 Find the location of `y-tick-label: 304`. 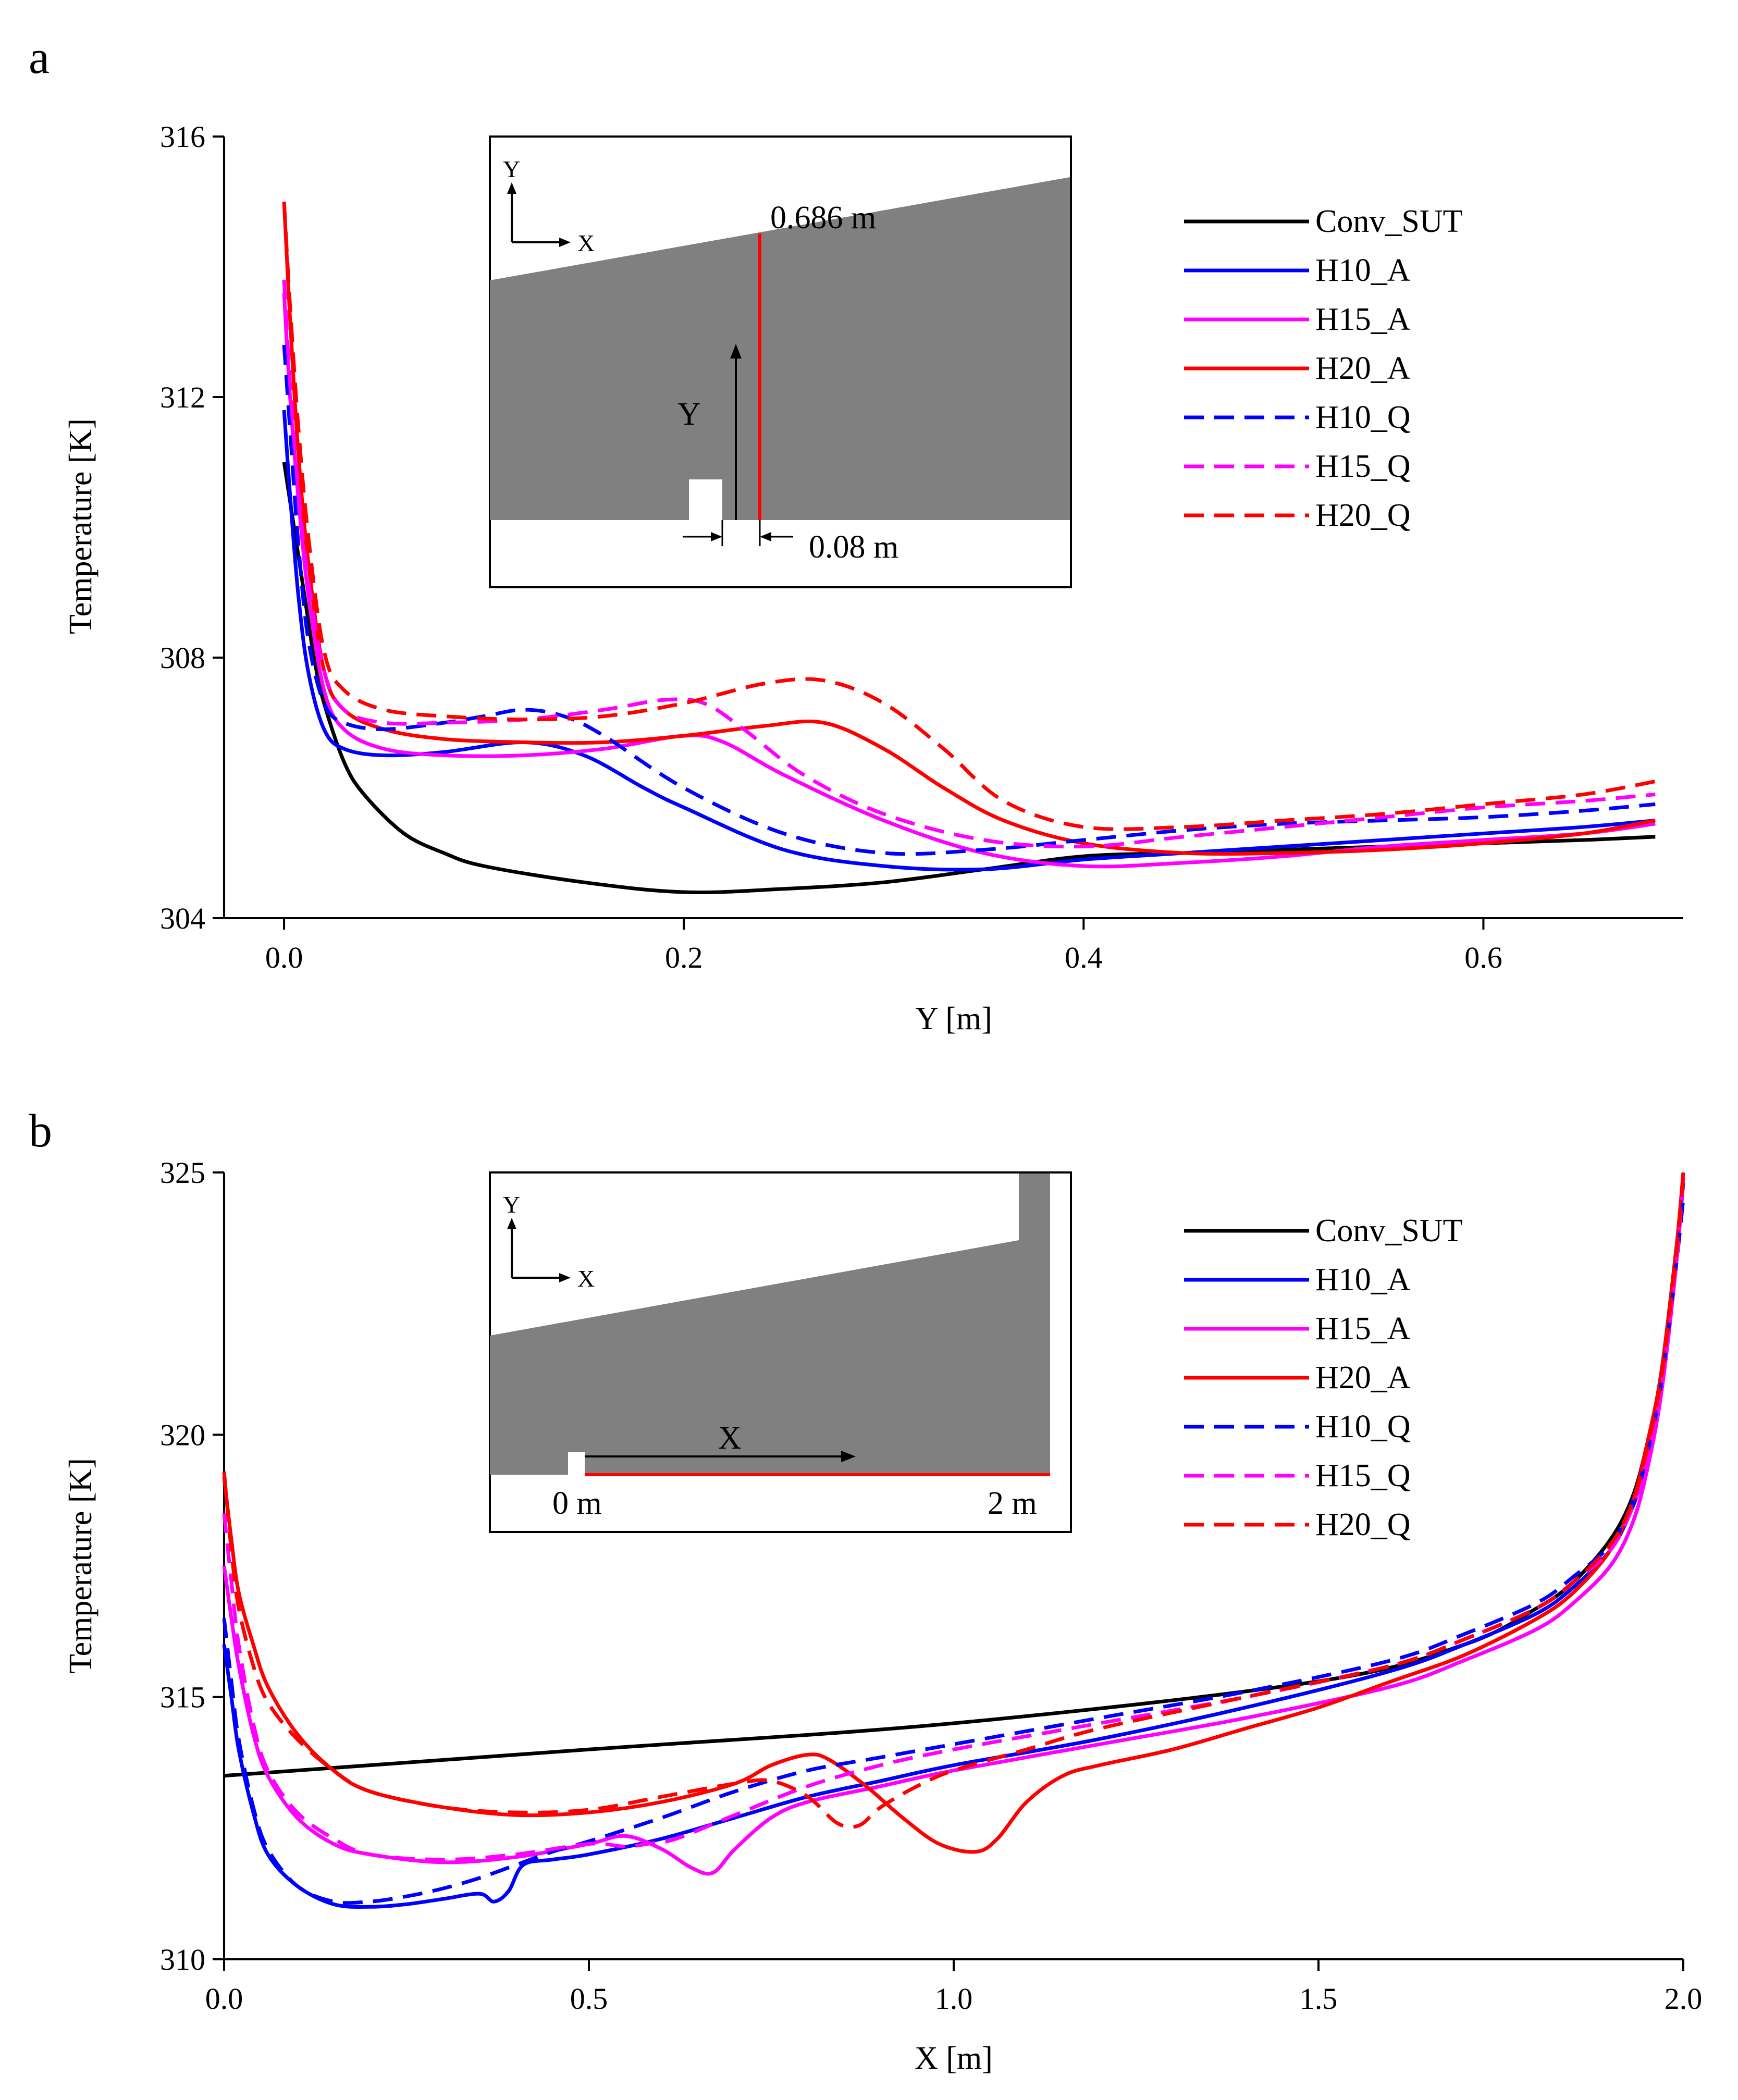

y-tick-label: 304 is located at coordinates (182, 918).